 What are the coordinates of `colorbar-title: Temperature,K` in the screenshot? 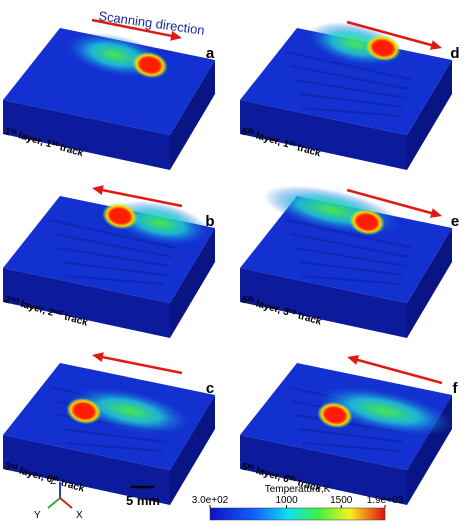 It's located at (298, 489).